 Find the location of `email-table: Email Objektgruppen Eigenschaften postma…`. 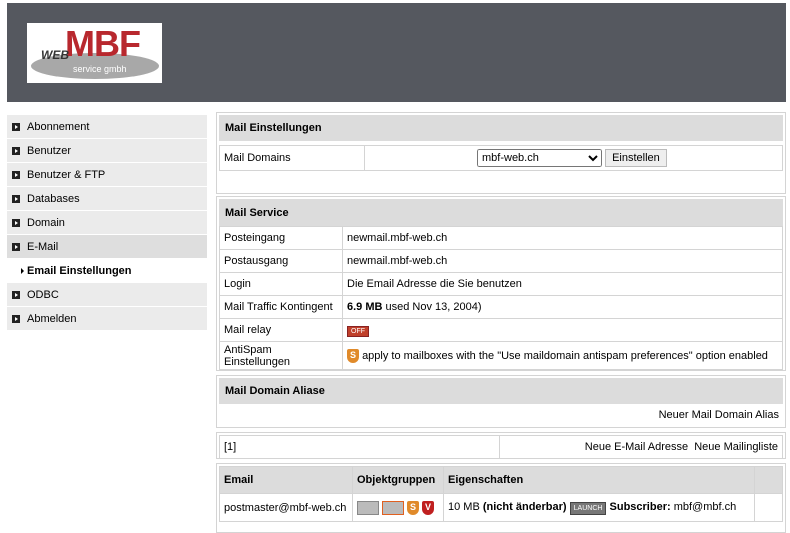

email-table: Email Objektgruppen Eigenschaften postma… is located at coordinates (501, 498).